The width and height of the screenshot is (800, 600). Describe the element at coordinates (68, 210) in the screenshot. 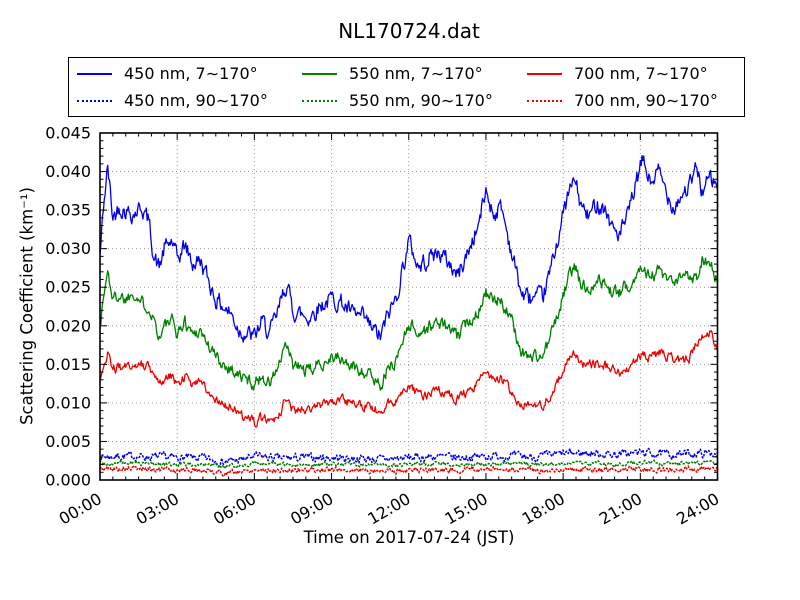

I see `y-tick-label: 0.035` at that location.